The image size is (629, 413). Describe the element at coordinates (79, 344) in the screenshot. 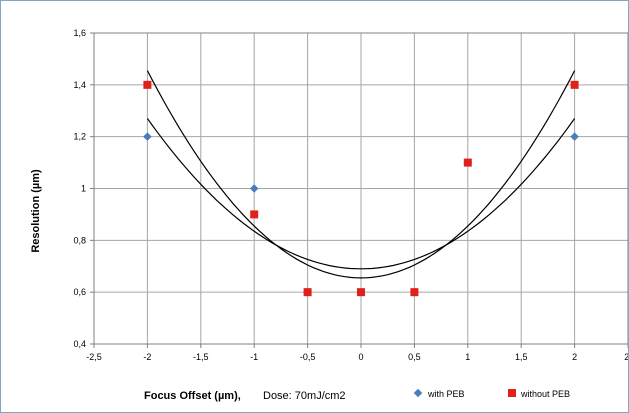

I see `y-tick-label: 0,4` at that location.